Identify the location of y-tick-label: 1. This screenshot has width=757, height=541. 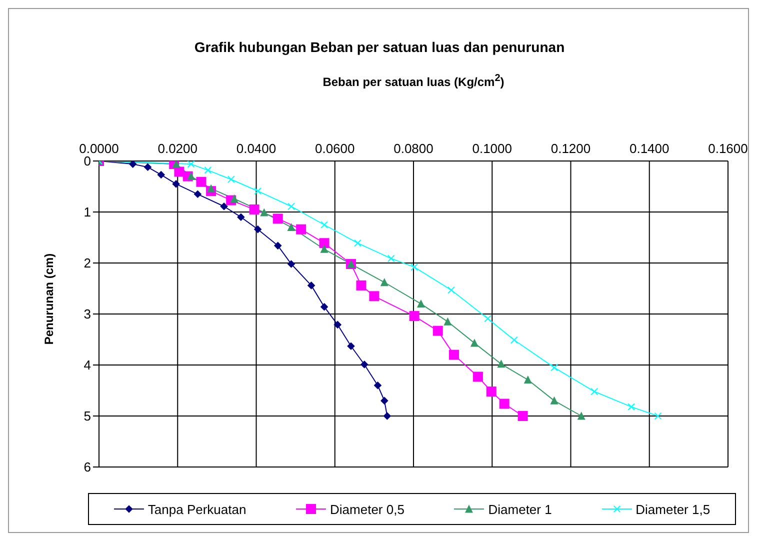
(87, 212).